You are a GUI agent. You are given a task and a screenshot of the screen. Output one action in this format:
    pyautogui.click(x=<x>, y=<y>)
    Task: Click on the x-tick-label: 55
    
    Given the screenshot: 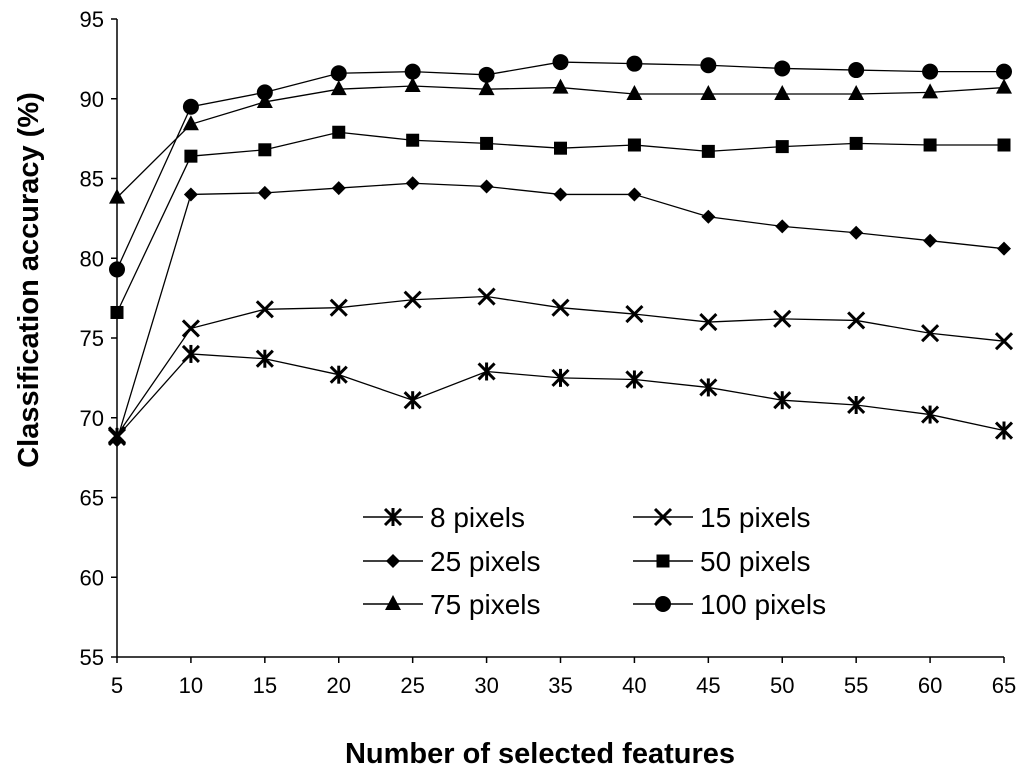 What is the action you would take?
    pyautogui.click(x=856, y=685)
    